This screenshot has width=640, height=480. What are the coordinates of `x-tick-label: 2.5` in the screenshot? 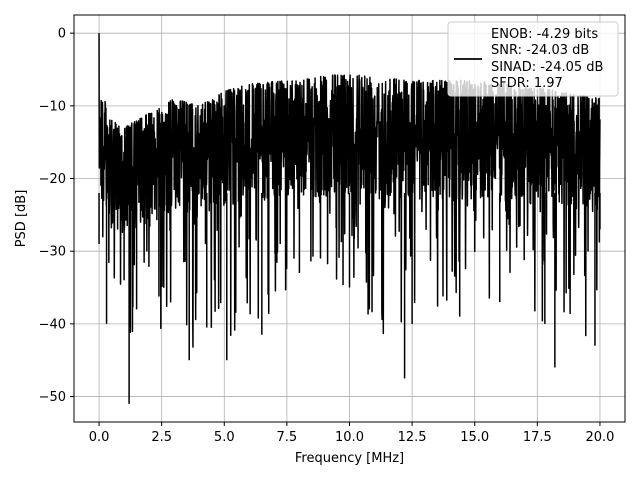 It's located at (161, 437).